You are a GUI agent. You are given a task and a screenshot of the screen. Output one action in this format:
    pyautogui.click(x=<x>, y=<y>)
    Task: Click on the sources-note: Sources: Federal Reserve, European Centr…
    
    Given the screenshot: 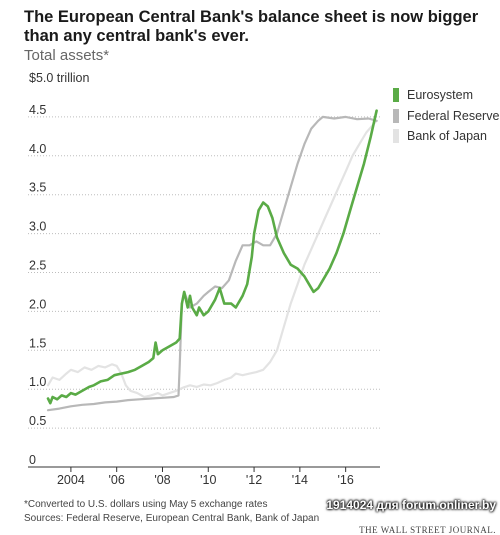 What is the action you would take?
    pyautogui.click(x=172, y=518)
    